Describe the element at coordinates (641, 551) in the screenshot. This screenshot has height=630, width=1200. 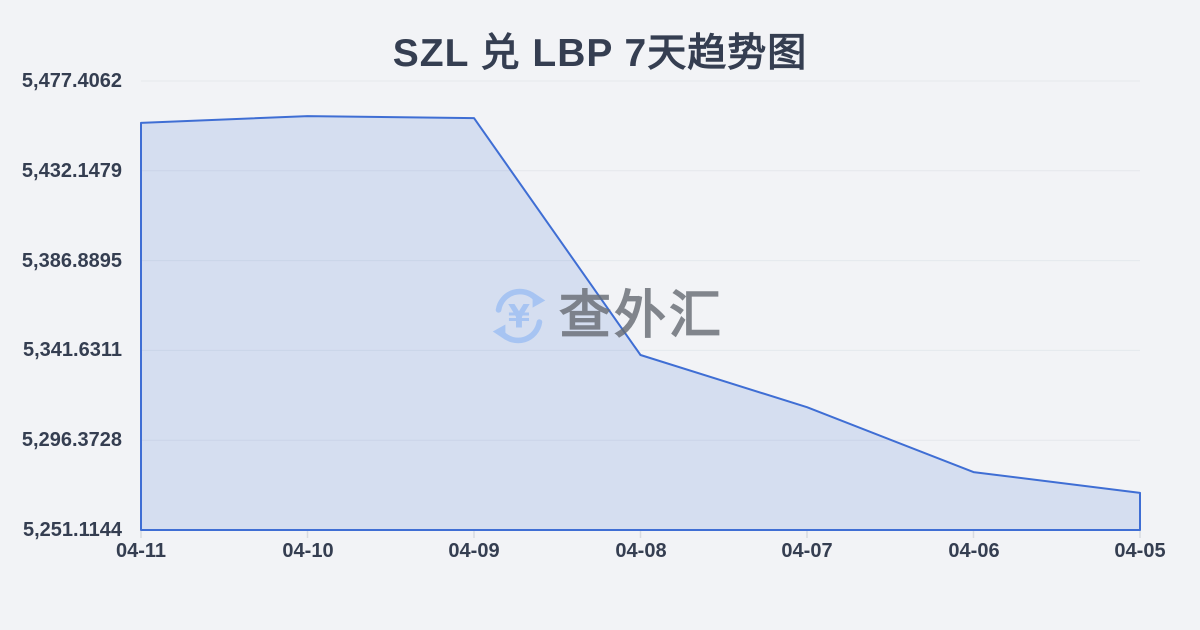
I see `x-axis-tick-label: 04-08` at that location.